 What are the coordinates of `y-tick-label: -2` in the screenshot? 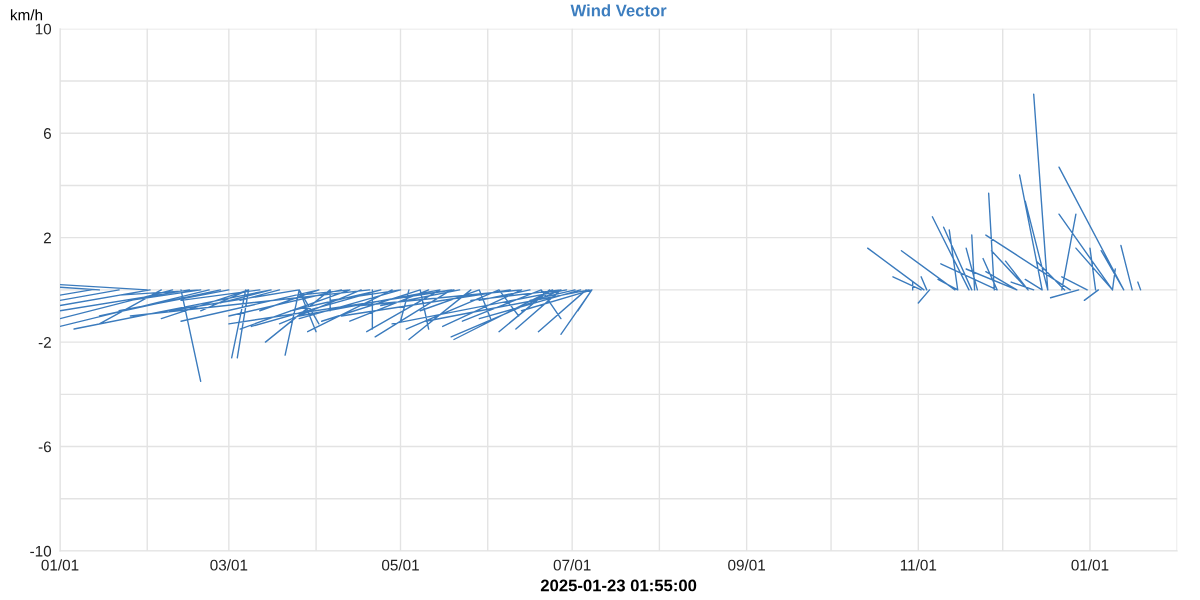 It's located at (44, 342).